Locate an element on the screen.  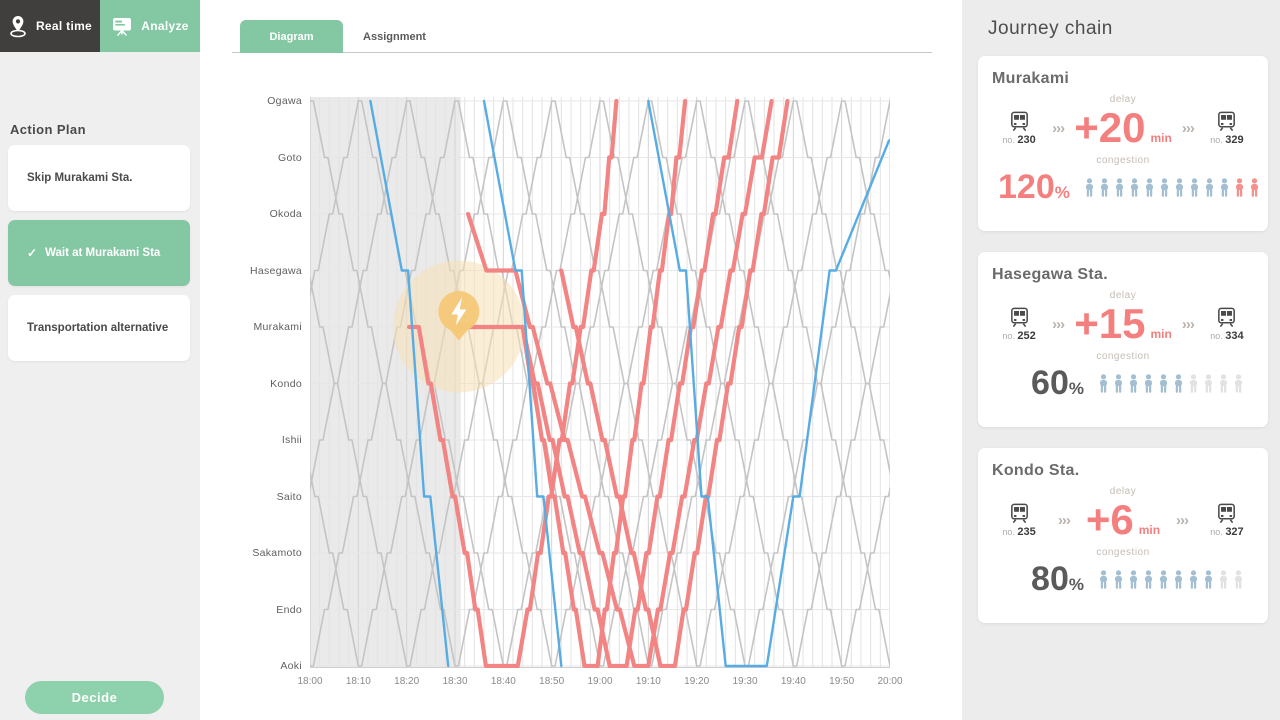
delay-row: no. 252 ››› +15 min ››› no. 334 is located at coordinates (1123, 324).